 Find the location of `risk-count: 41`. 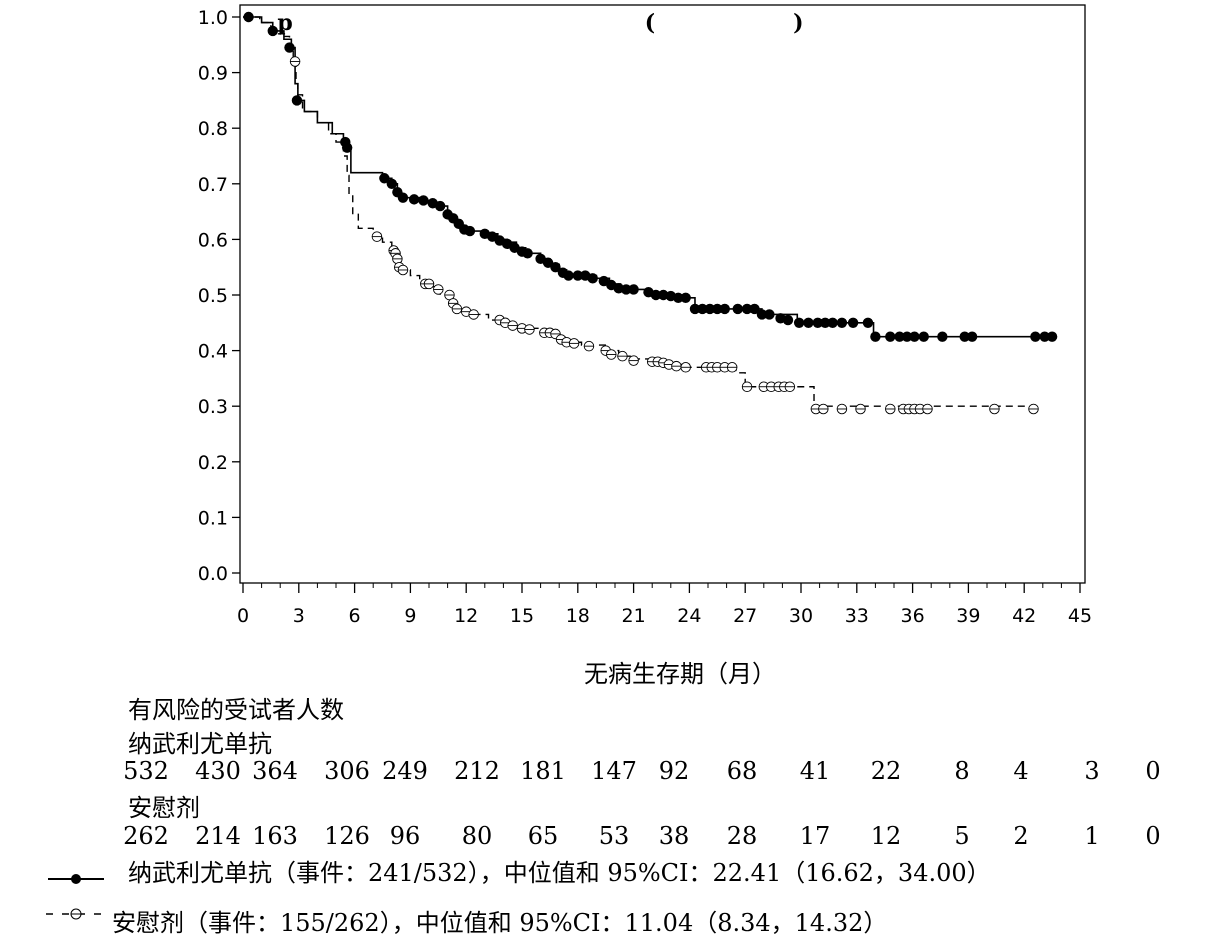

risk-count: 41 is located at coordinates (815, 771).